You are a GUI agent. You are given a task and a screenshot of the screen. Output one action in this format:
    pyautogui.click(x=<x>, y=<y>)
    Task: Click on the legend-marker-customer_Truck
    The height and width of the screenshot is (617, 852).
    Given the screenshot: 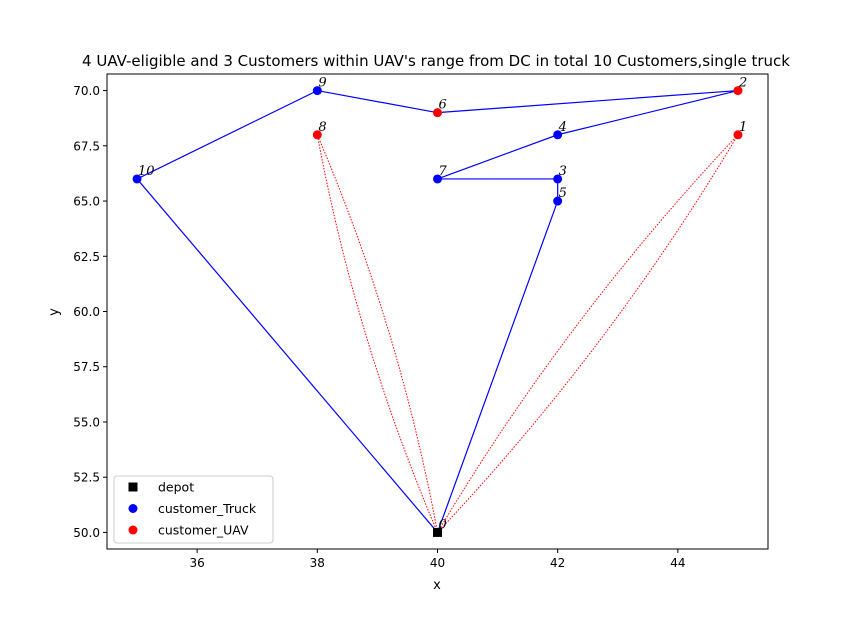 What is the action you would take?
    pyautogui.click(x=133, y=508)
    